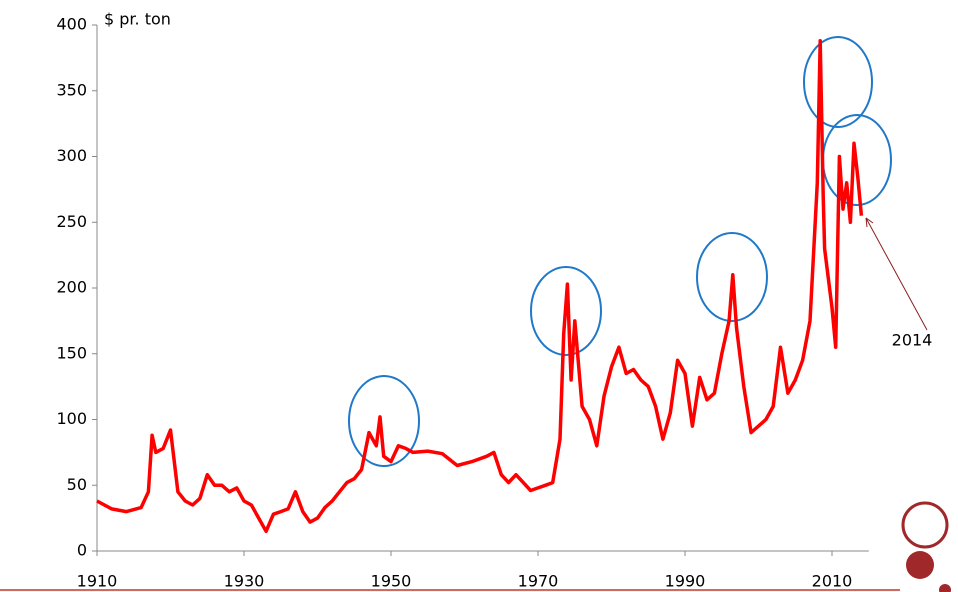 The width and height of the screenshot is (958, 592). Describe the element at coordinates (97, 581) in the screenshot. I see `x-tick-label: 1910` at that location.